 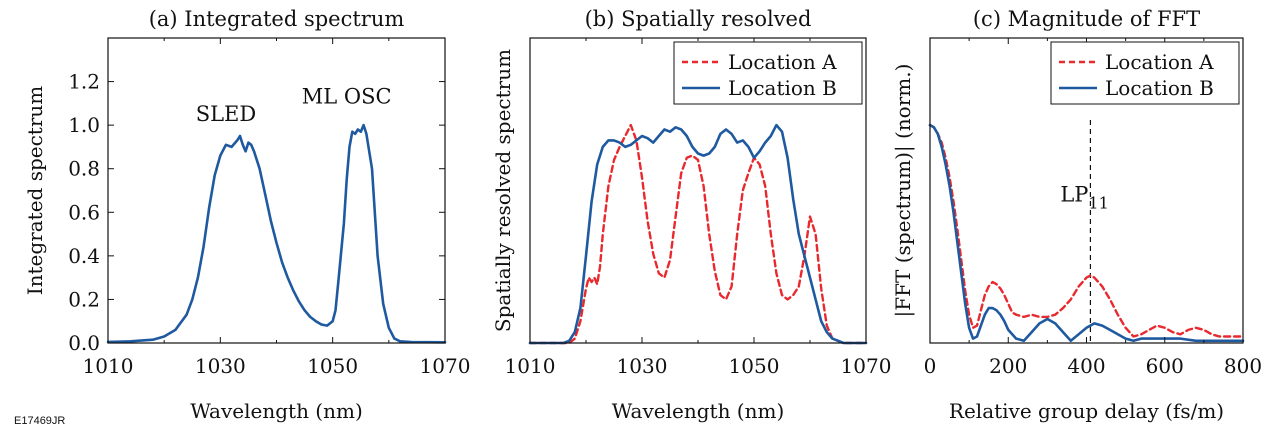 What do you see at coordinates (84, 299) in the screenshot?
I see `panel-a-ytick-label: 0.2` at bounding box center [84, 299].